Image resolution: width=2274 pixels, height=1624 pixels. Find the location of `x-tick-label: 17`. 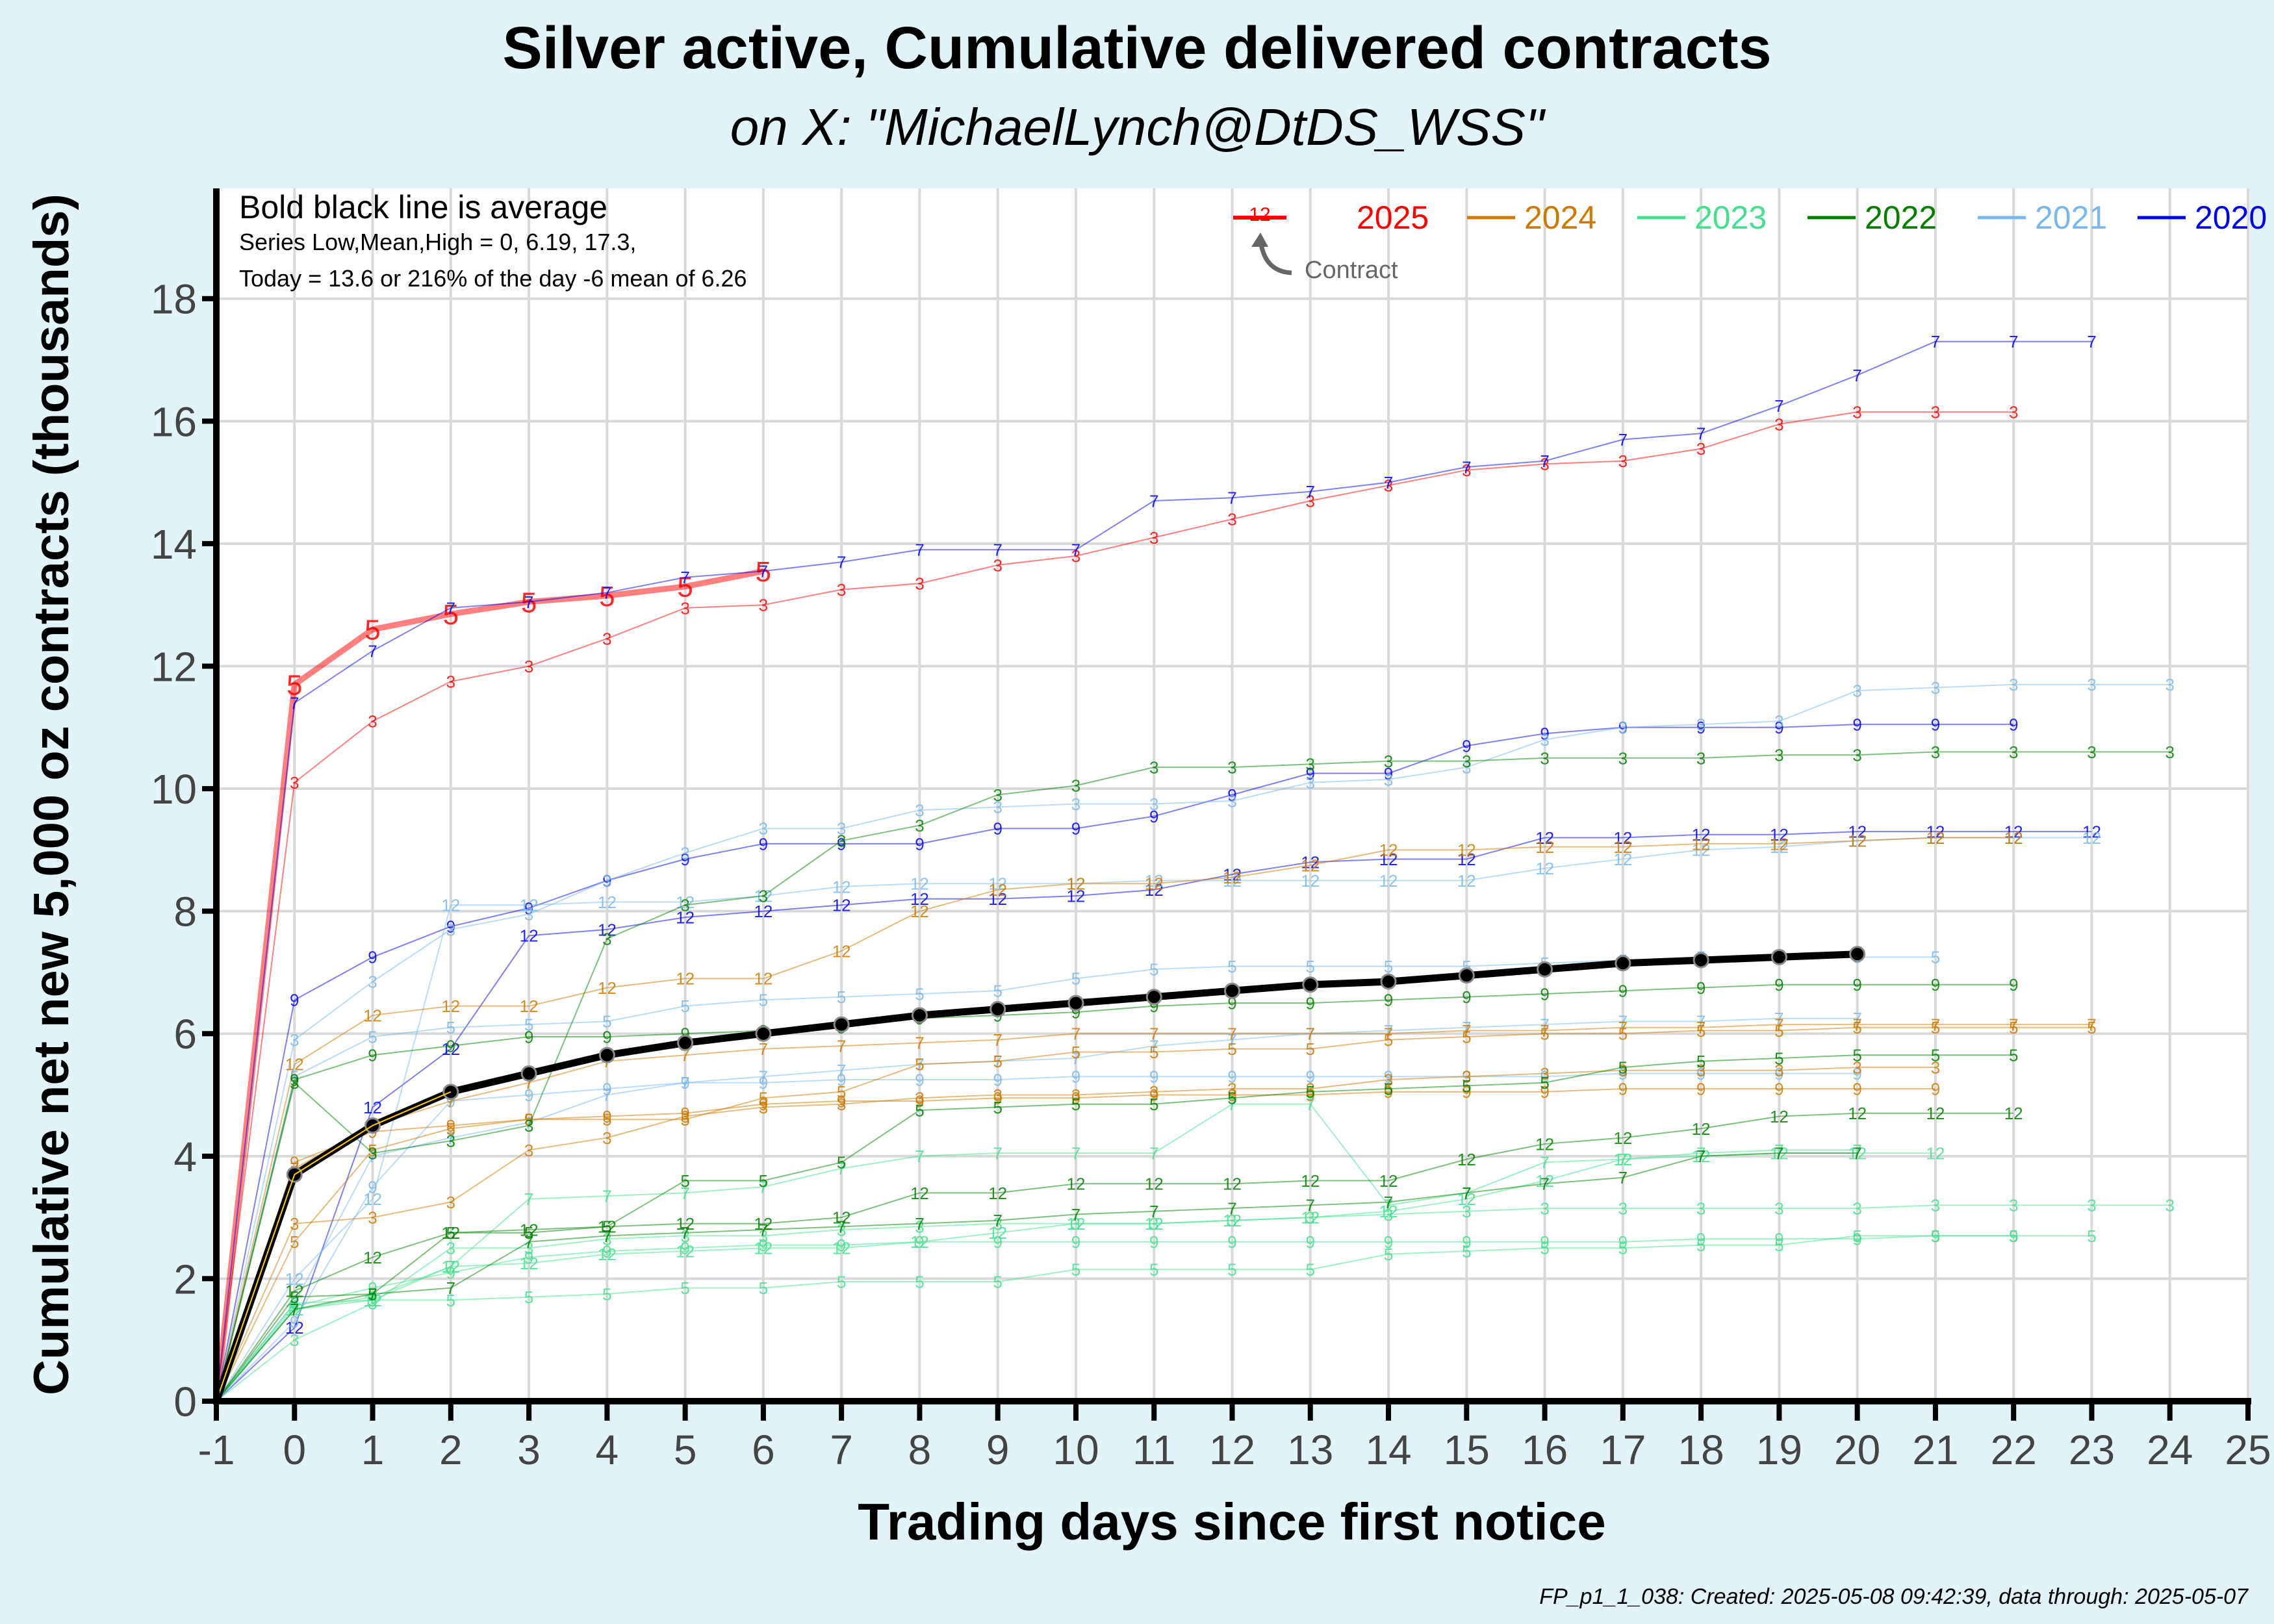

x-tick-label: 17 is located at coordinates (1623, 1450).